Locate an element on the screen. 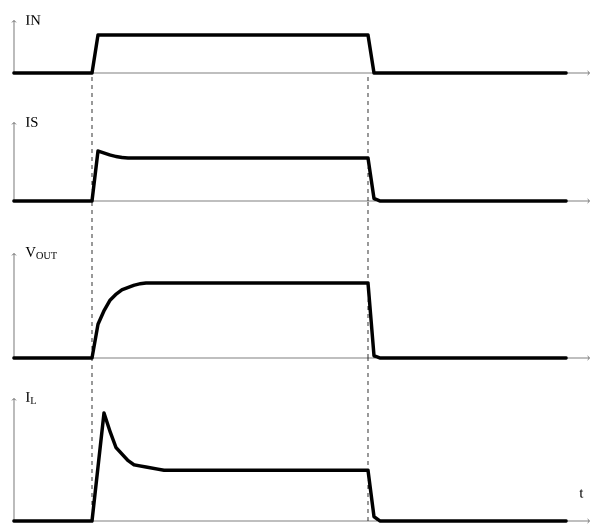  y-axis-title: V$_{OUT}$ is located at coordinates (41, 253).